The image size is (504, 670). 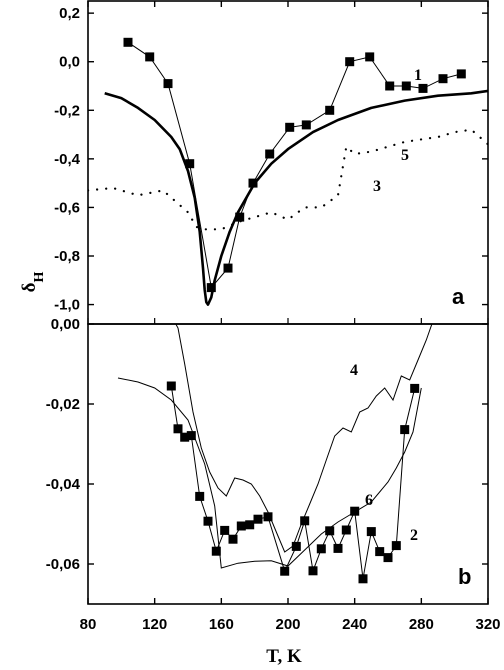 What do you see at coordinates (67, 207) in the screenshot?
I see `y-tick-label-a: -0,6` at bounding box center [67, 207].